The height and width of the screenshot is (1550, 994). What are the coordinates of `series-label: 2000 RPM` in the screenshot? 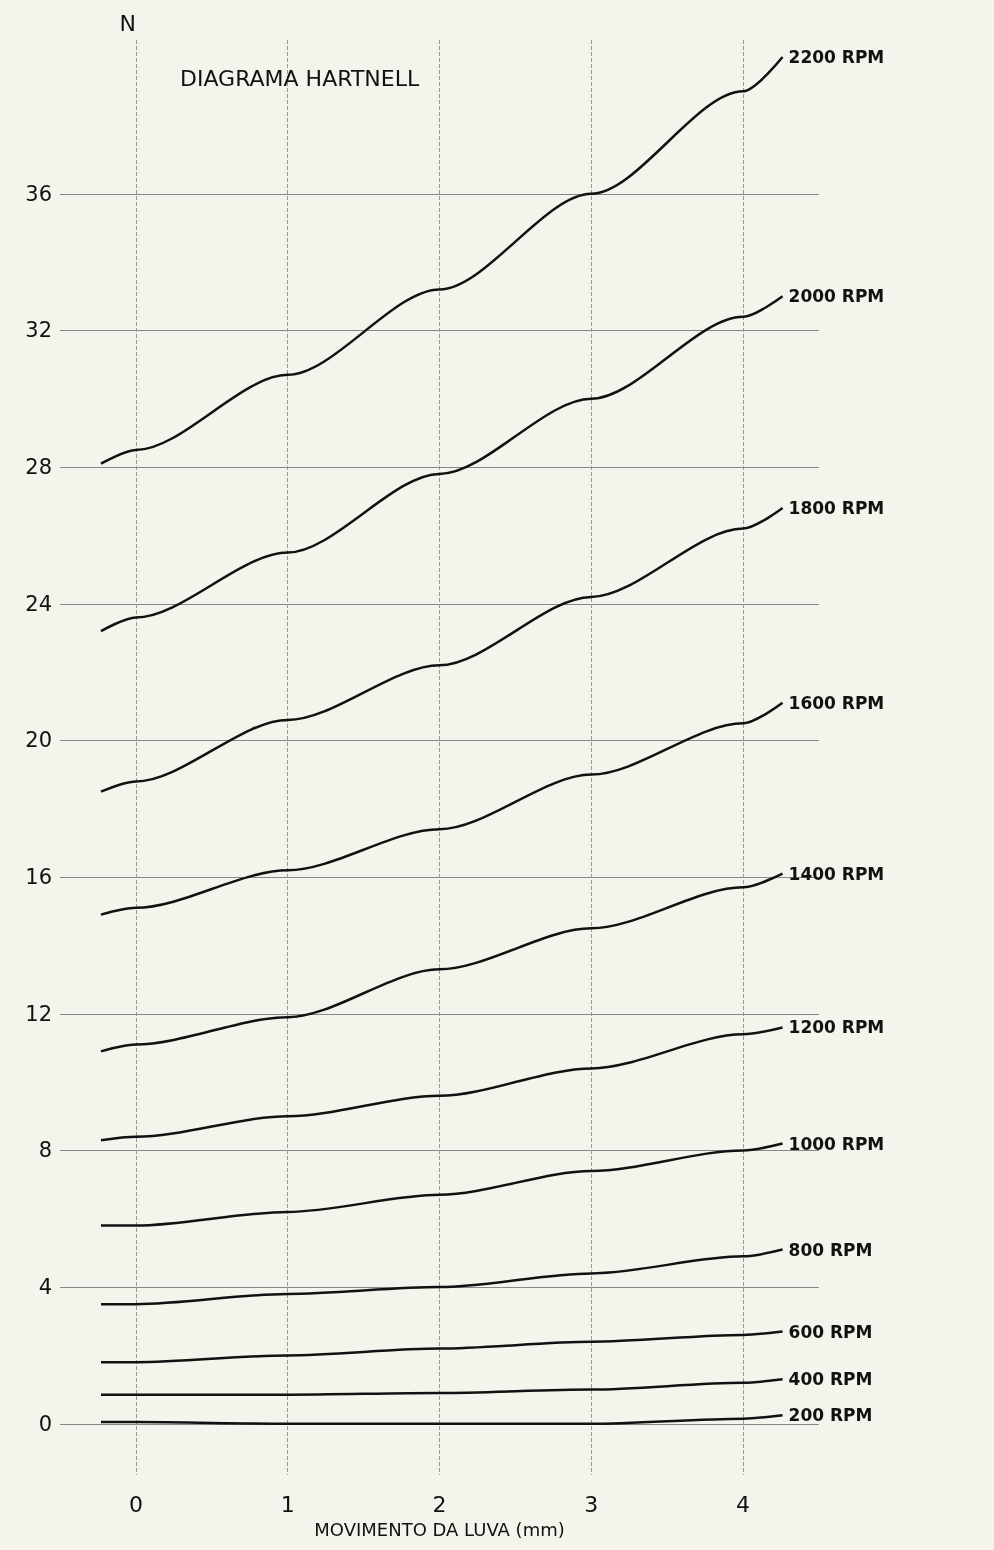 It's located at (836, 296).